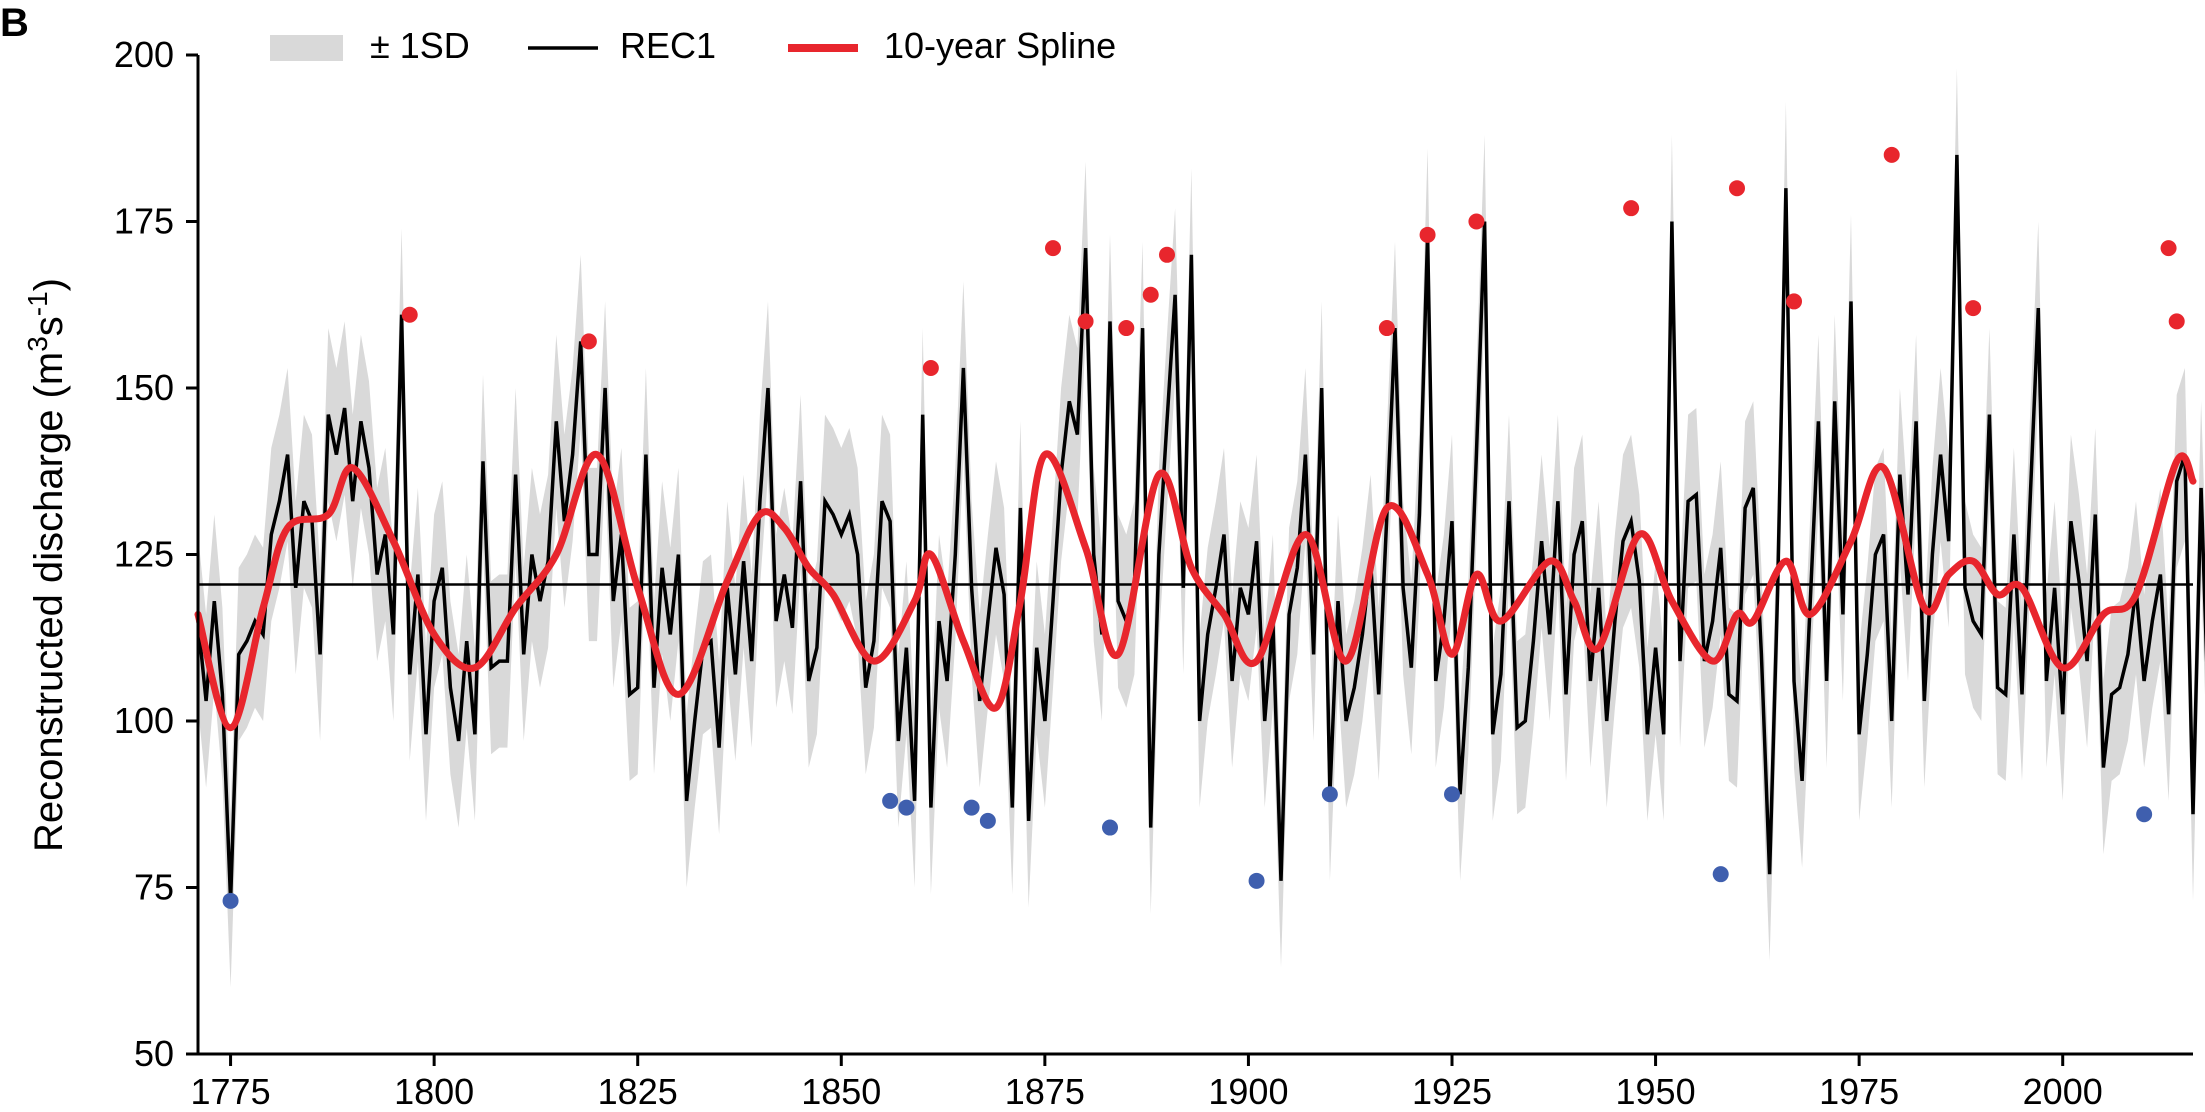 Image resolution: width=2205 pixels, height=1112 pixels. Describe the element at coordinates (1452, 1091) in the screenshot. I see `x-tick-label: 1925` at that location.